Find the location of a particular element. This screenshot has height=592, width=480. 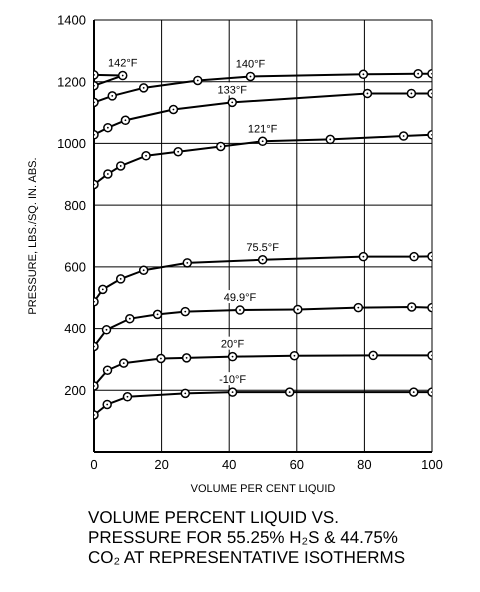

x-tick-label: 0 is located at coordinates (94, 464).